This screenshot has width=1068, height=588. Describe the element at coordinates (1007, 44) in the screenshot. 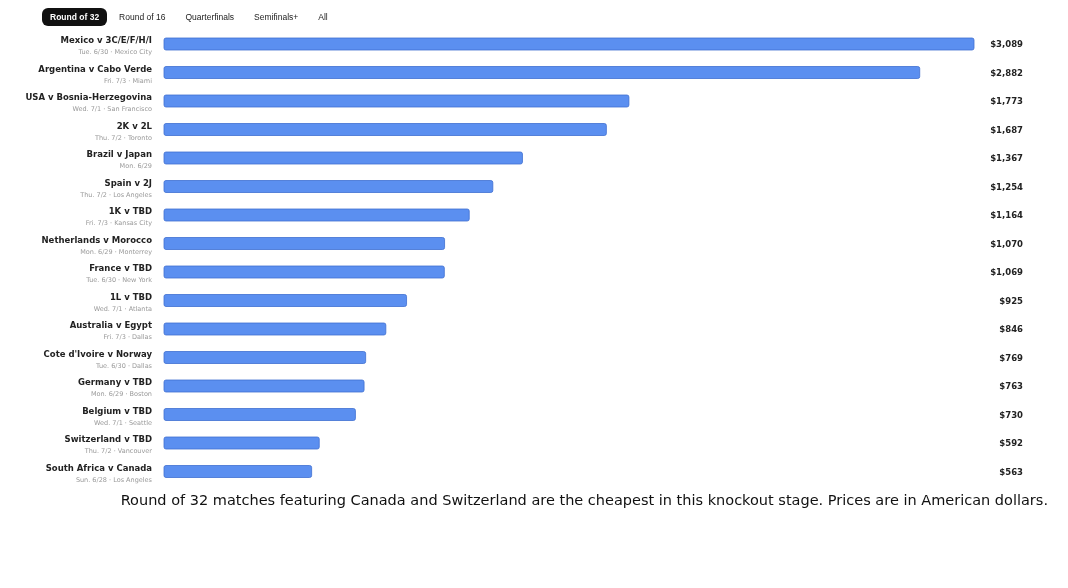

I see `data-label: $3,089` at that location.